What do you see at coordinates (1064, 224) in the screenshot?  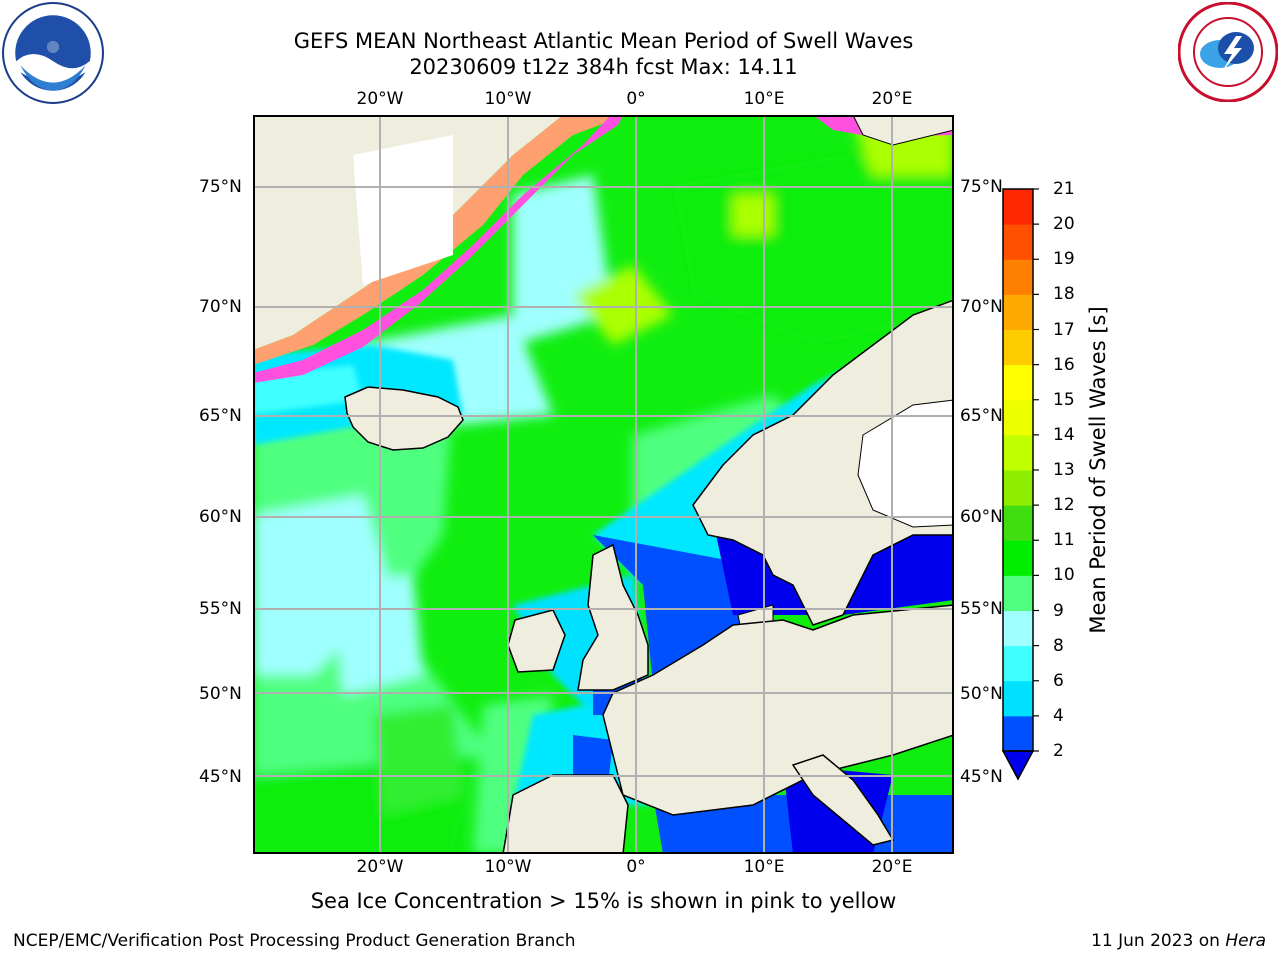 I see `colorbar-tick-label: 20` at bounding box center [1064, 224].